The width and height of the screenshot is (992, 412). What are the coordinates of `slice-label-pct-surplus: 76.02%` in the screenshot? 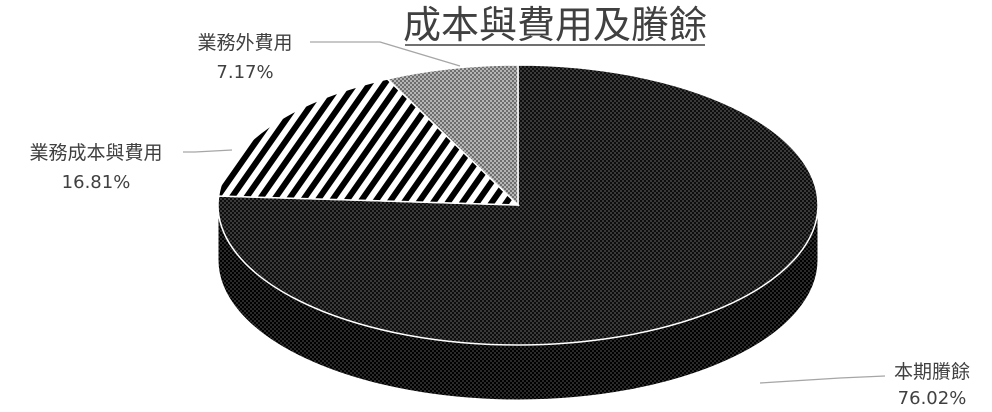 It's located at (932, 398).